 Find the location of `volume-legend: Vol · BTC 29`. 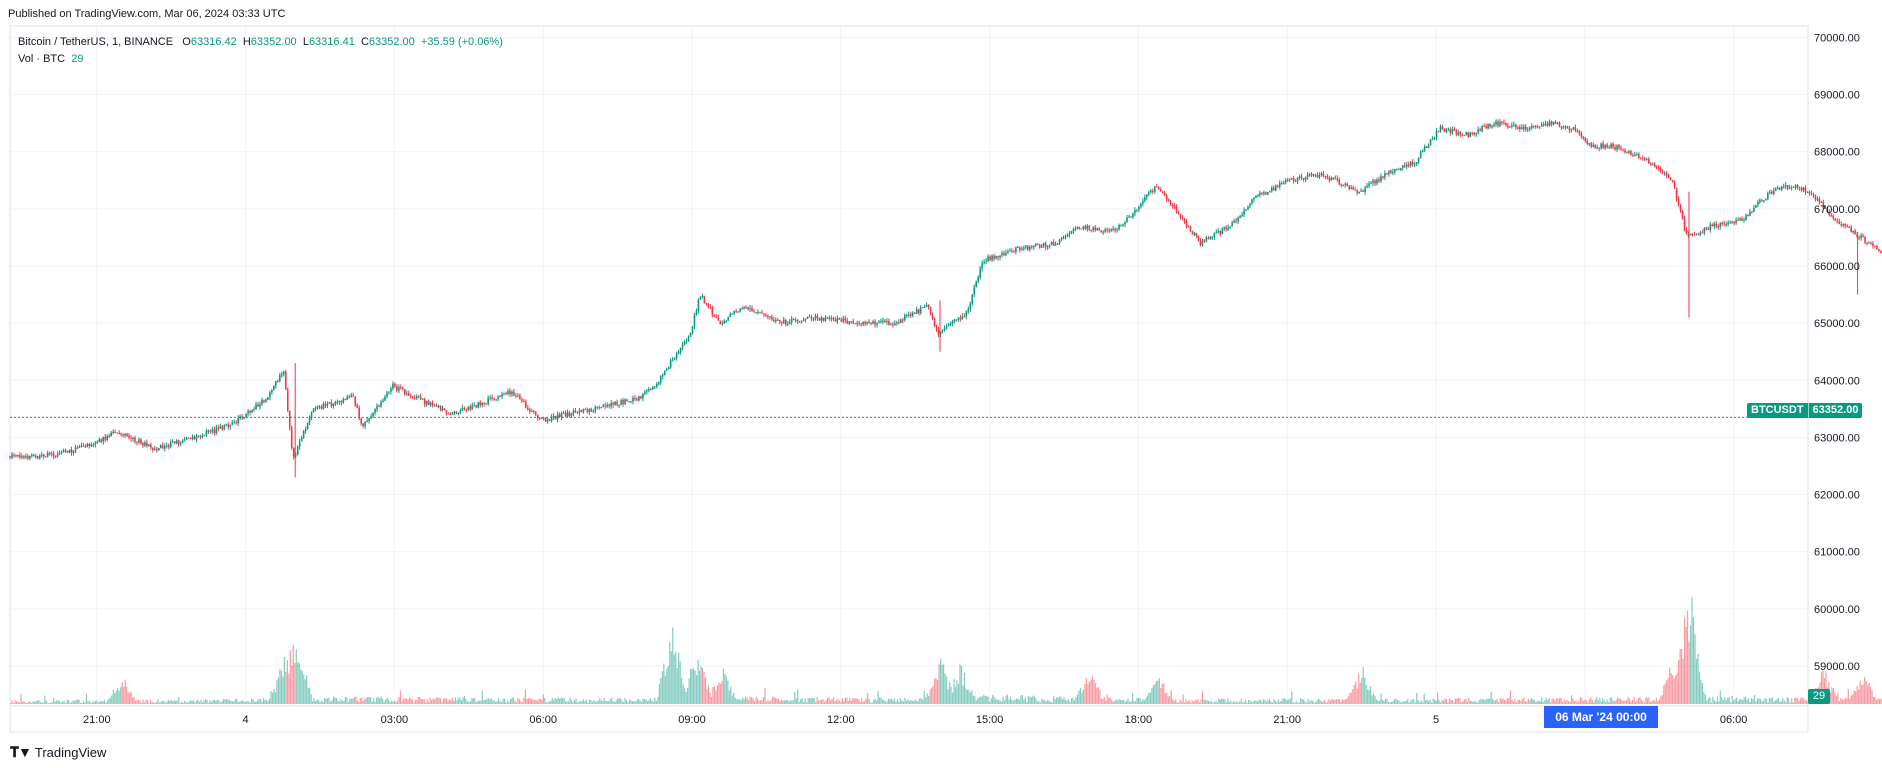

volume-legend: Vol · BTC 29 is located at coordinates (50, 59).